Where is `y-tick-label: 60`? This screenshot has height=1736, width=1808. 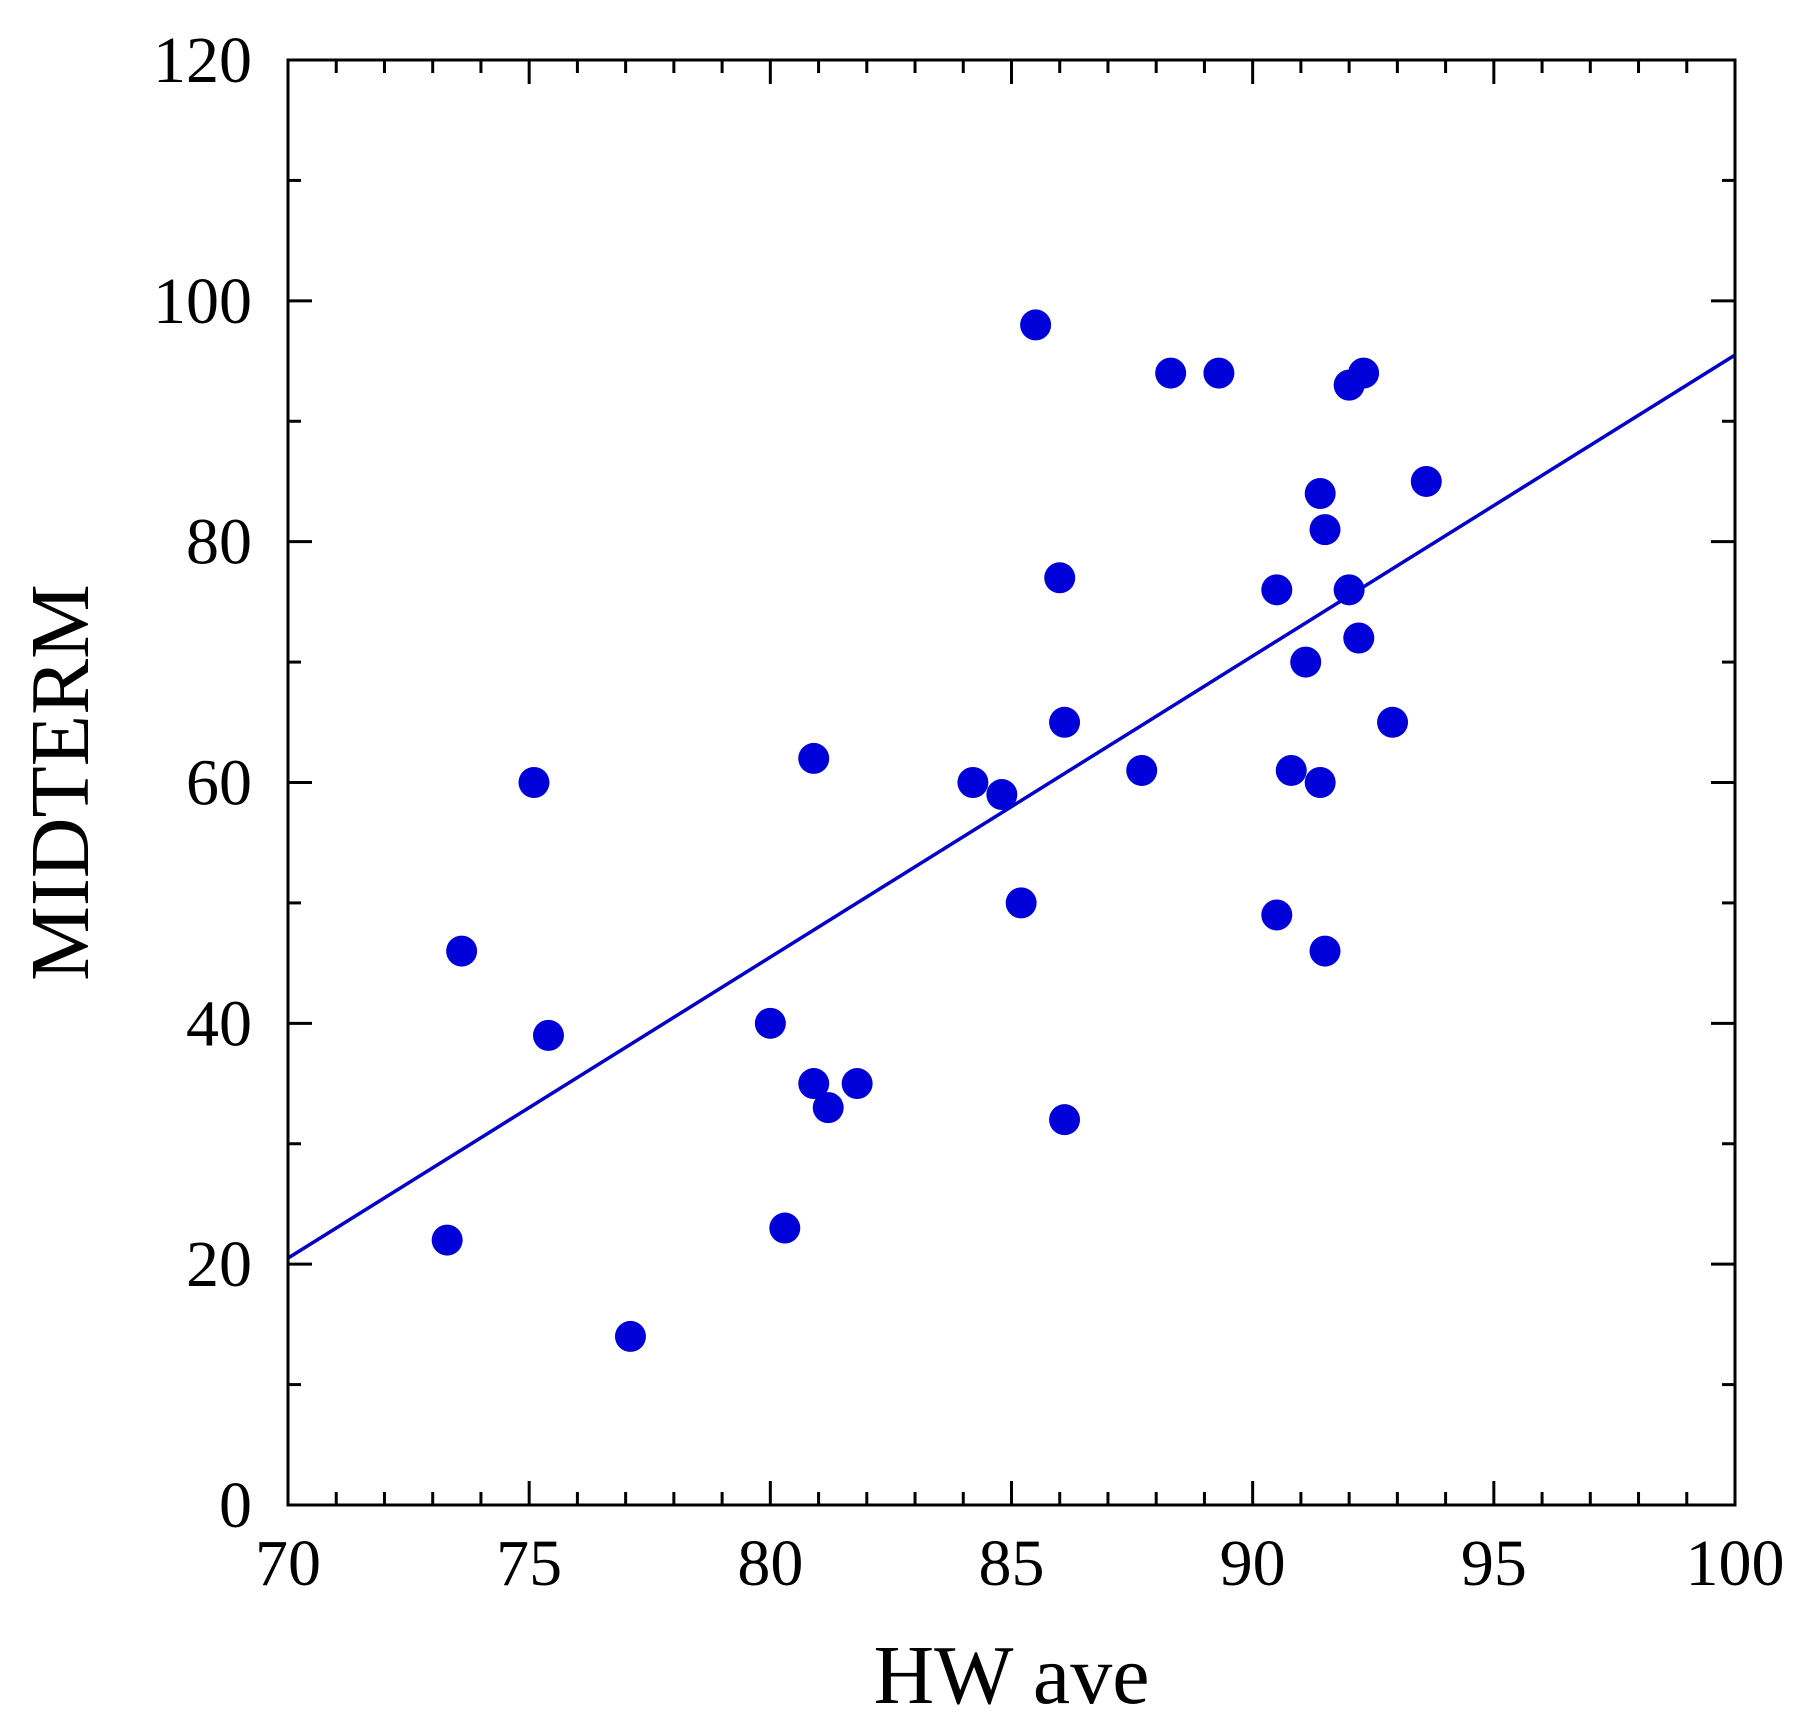 y-tick-label: 60 is located at coordinates (219, 783).